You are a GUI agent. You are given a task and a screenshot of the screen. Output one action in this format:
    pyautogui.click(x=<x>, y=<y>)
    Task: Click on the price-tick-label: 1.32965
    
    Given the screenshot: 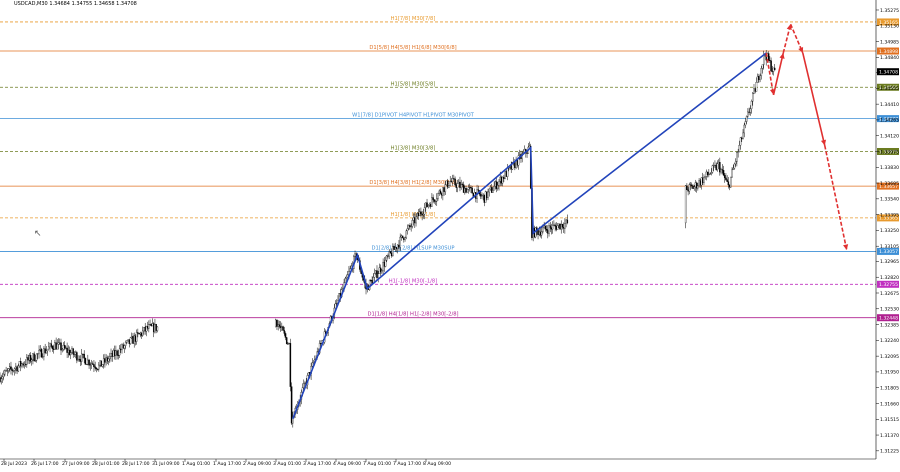 What is the action you would take?
    pyautogui.click(x=889, y=262)
    